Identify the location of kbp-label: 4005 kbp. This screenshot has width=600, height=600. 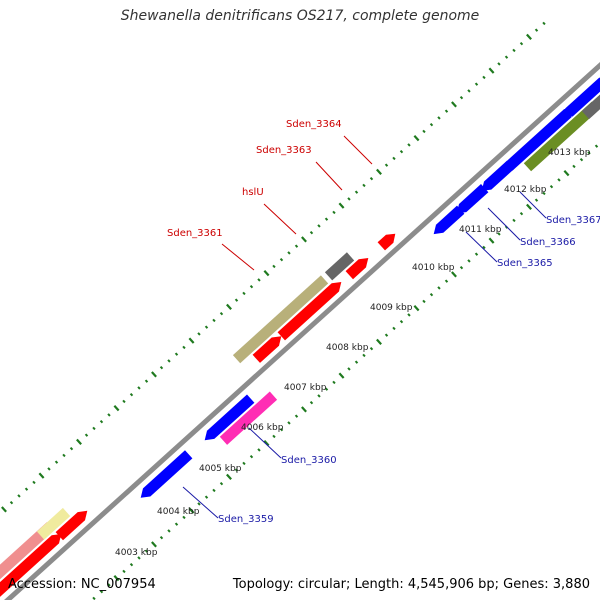
(220, 469).